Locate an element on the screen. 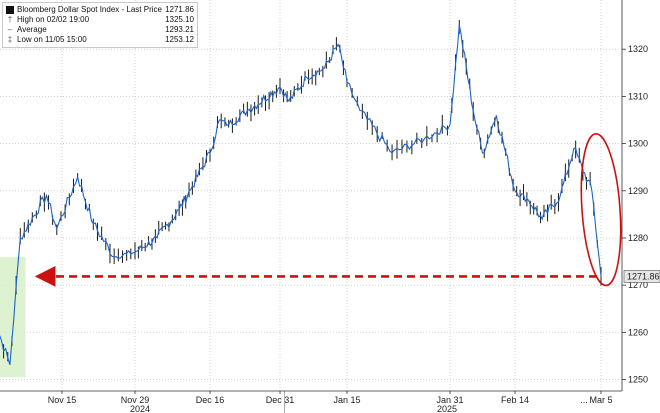 The height and width of the screenshot is (413, 660). year-label: 2025 is located at coordinates (447, 408).